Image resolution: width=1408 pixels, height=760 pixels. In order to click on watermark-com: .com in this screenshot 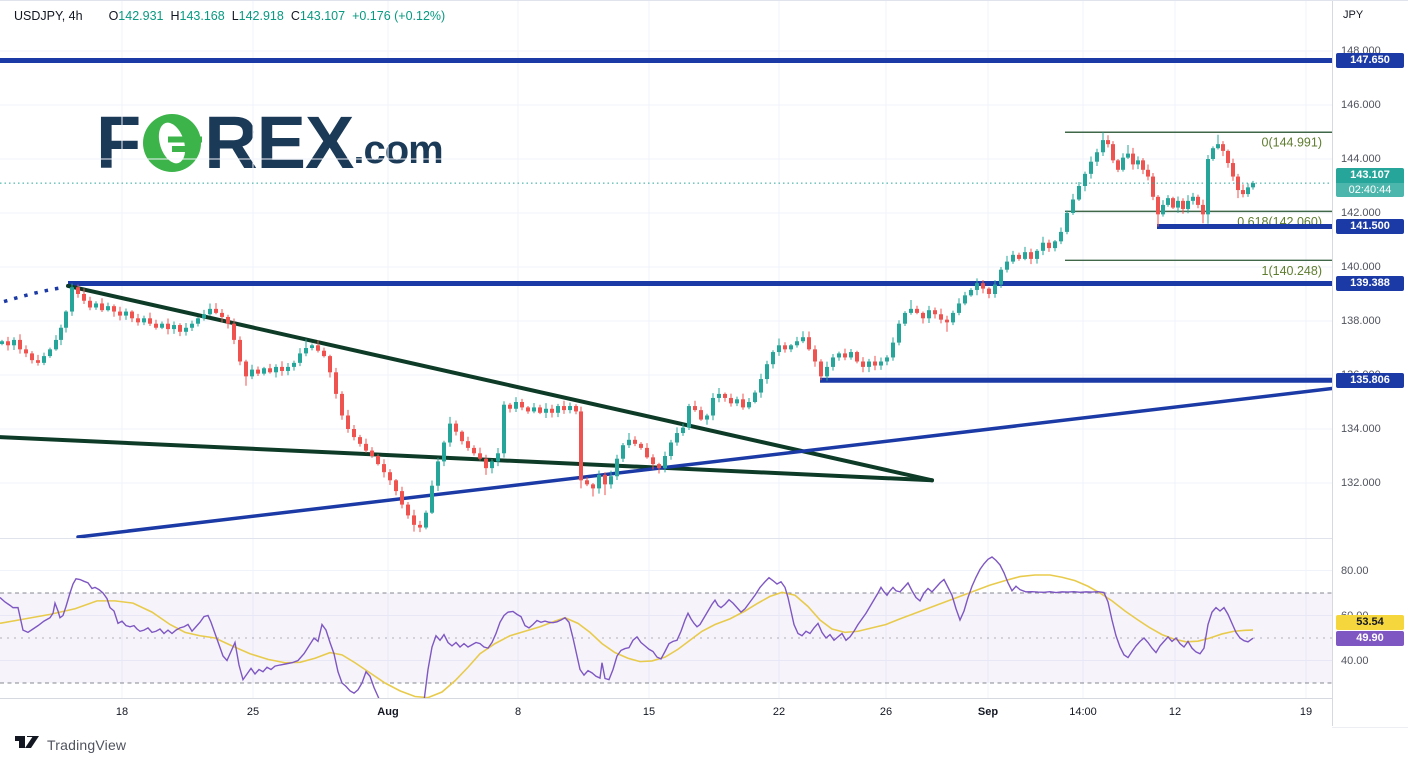, I will do `click(398, 150)`.